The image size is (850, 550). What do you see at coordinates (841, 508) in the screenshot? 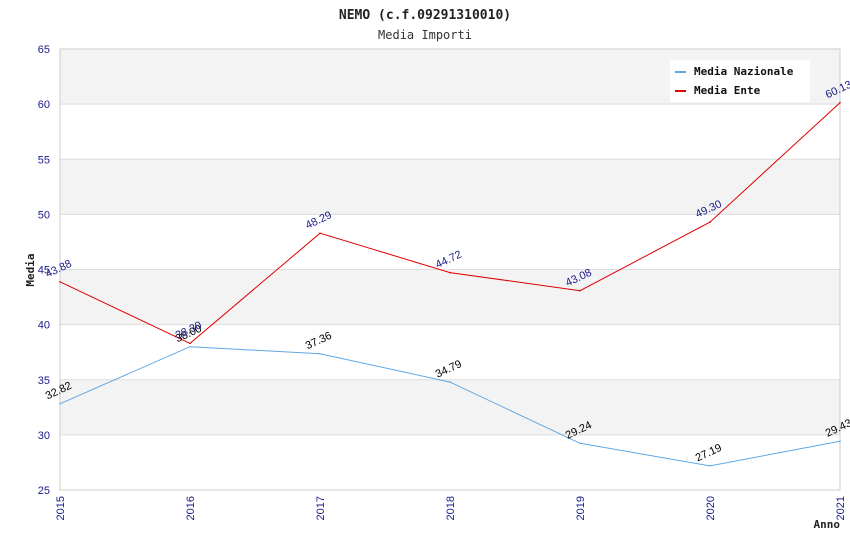
I see `x-tick-label: 2021` at bounding box center [841, 508].